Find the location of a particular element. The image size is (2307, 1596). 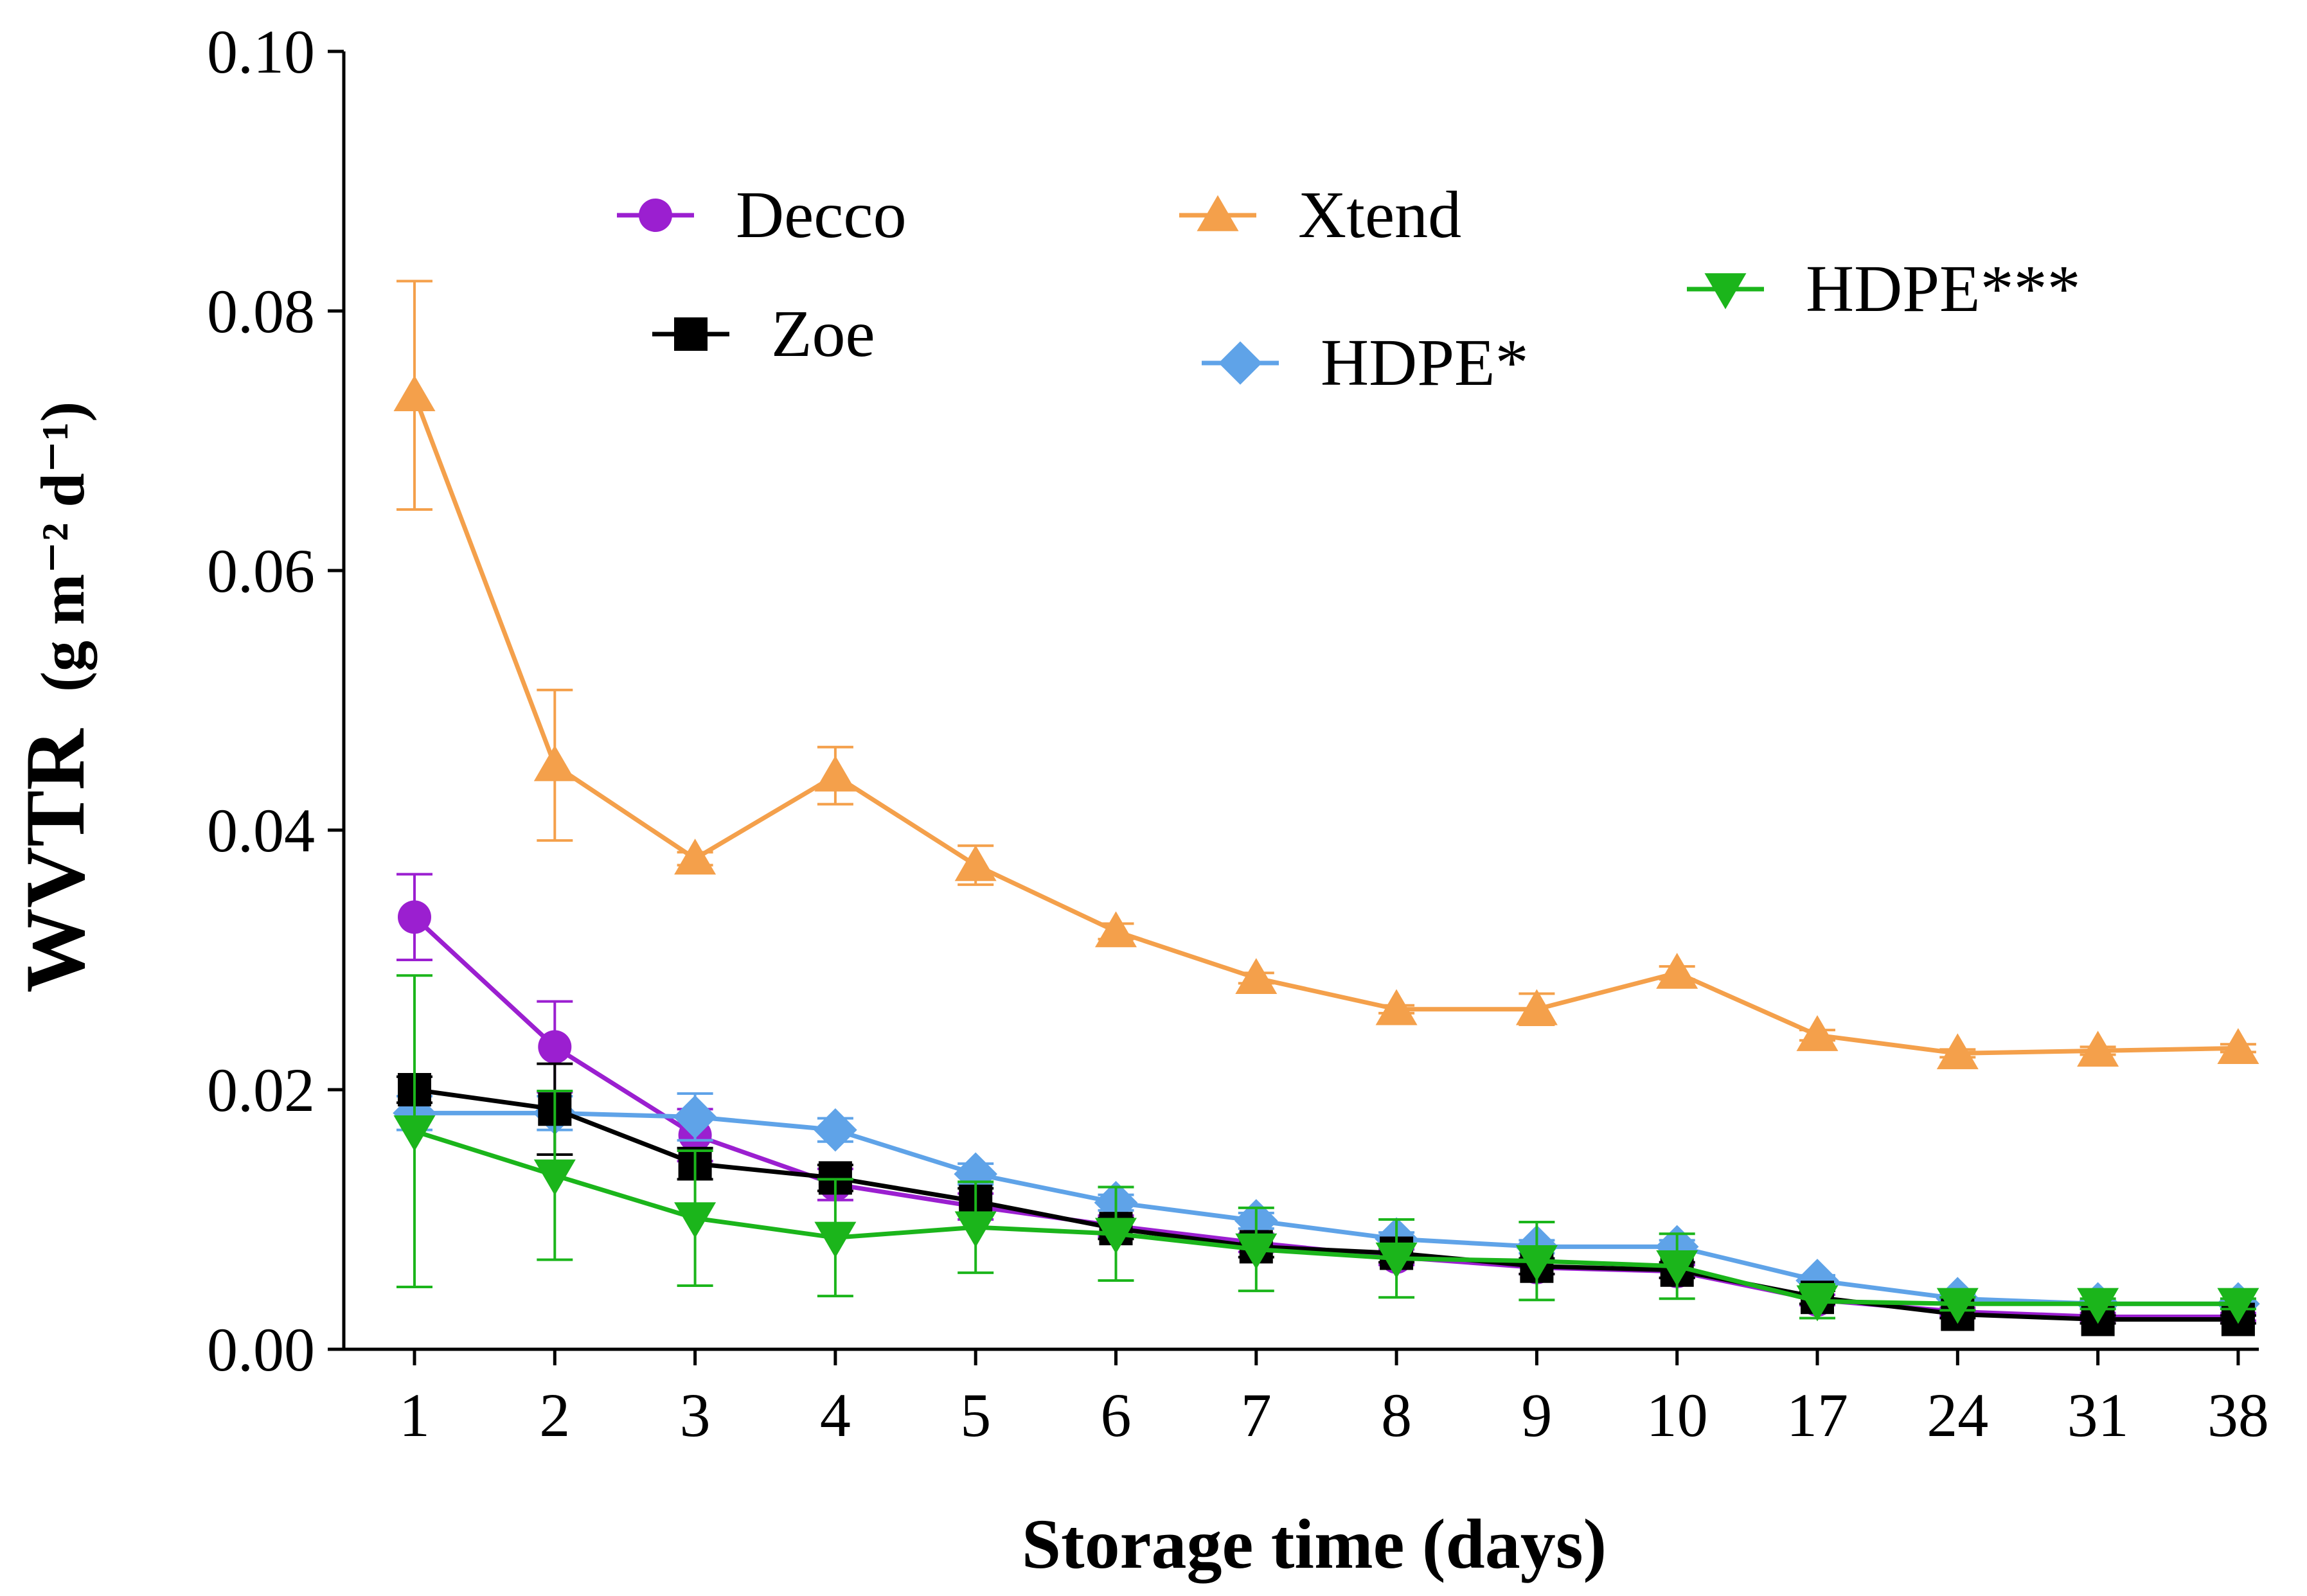

y-axis-title-main: WVTR is located at coordinates (55, 860).